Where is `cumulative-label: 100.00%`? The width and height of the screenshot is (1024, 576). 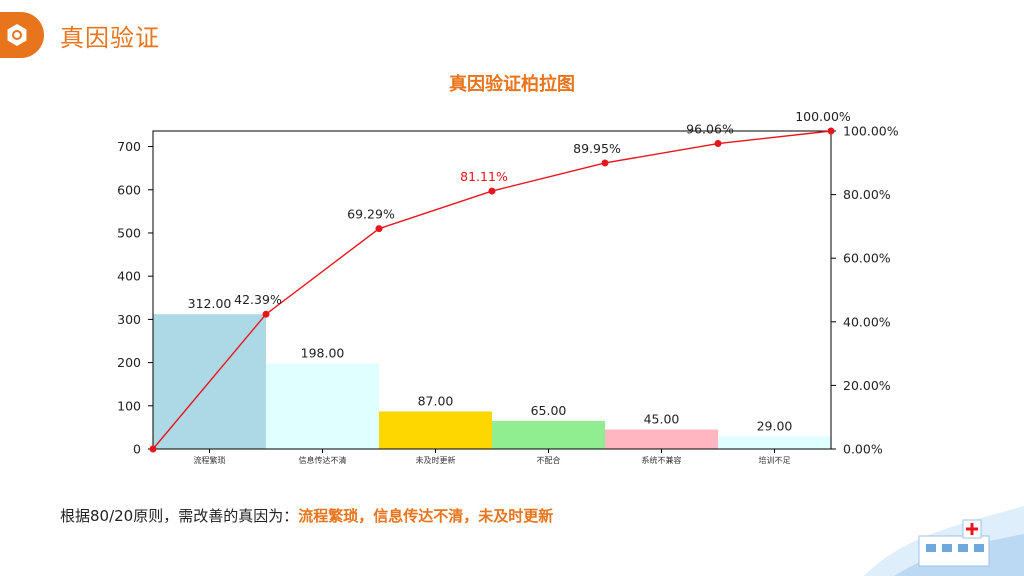
cumulative-label: 100.00% is located at coordinates (823, 116).